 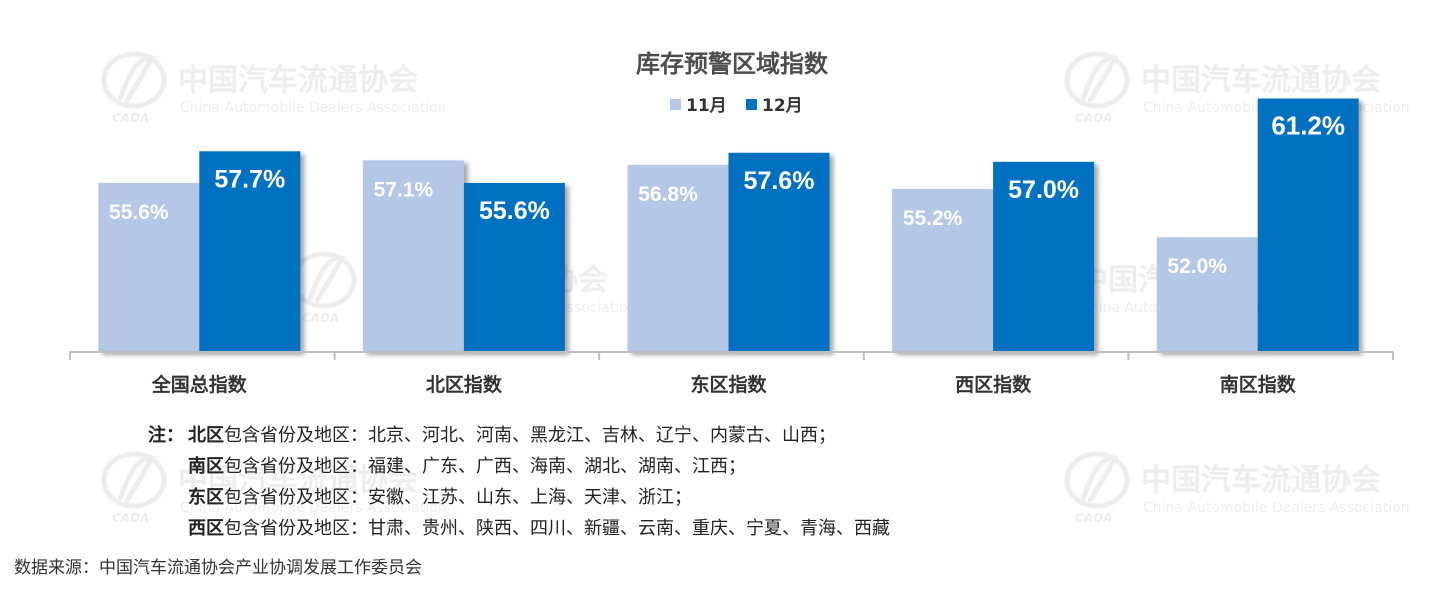 I want to click on note-region-south: 南区, so click(x=206, y=466).